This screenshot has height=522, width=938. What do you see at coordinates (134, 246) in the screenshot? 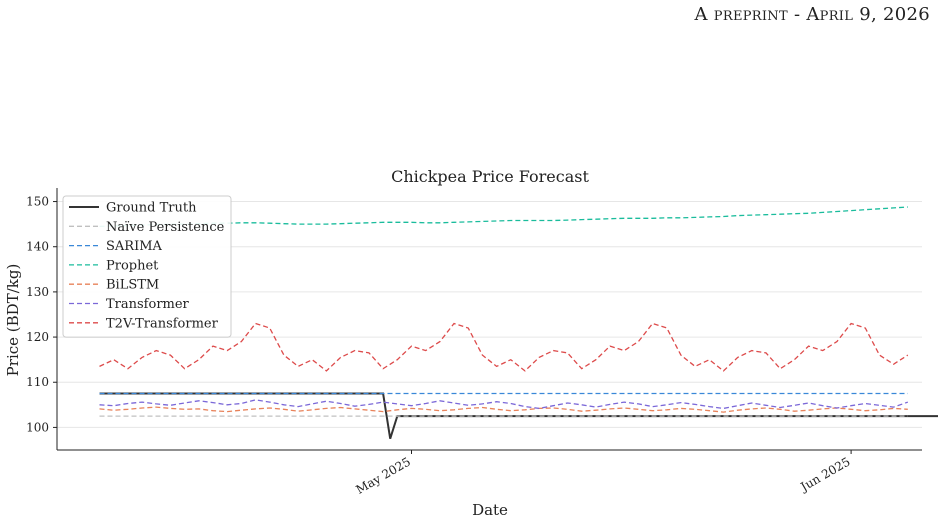
I see `legend-label: SARIMA` at bounding box center [134, 246].